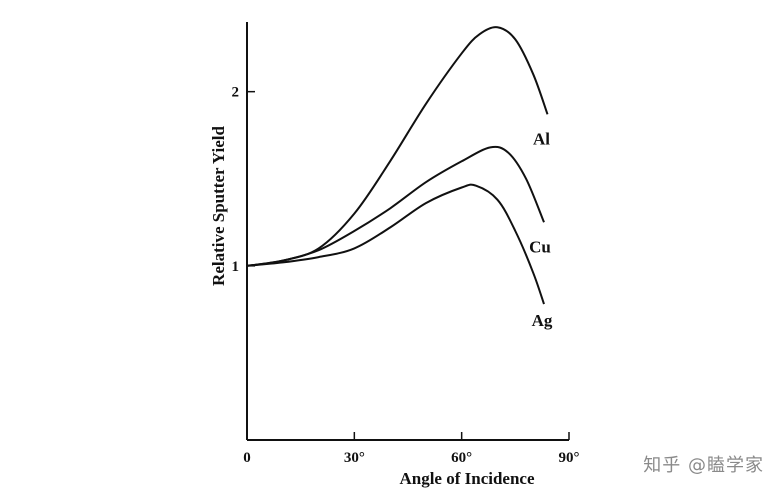 Image resolution: width=780 pixels, height=504 pixels. I want to click on series-label-al: Al, so click(541, 138).